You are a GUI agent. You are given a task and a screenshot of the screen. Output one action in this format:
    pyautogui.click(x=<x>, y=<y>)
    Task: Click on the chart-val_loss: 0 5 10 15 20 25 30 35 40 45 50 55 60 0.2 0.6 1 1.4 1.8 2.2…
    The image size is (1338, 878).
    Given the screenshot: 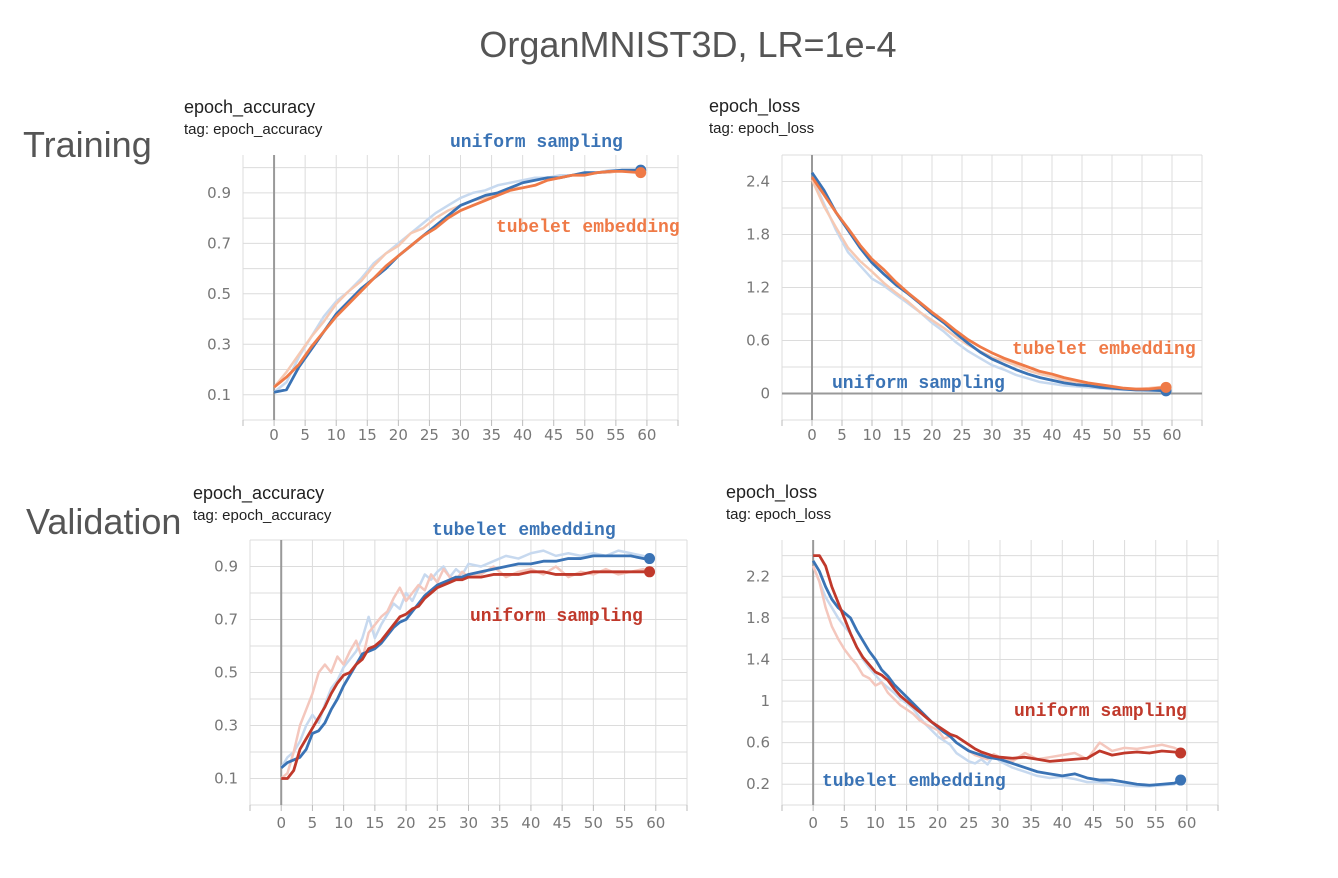 What is the action you would take?
    pyautogui.click(x=982, y=686)
    